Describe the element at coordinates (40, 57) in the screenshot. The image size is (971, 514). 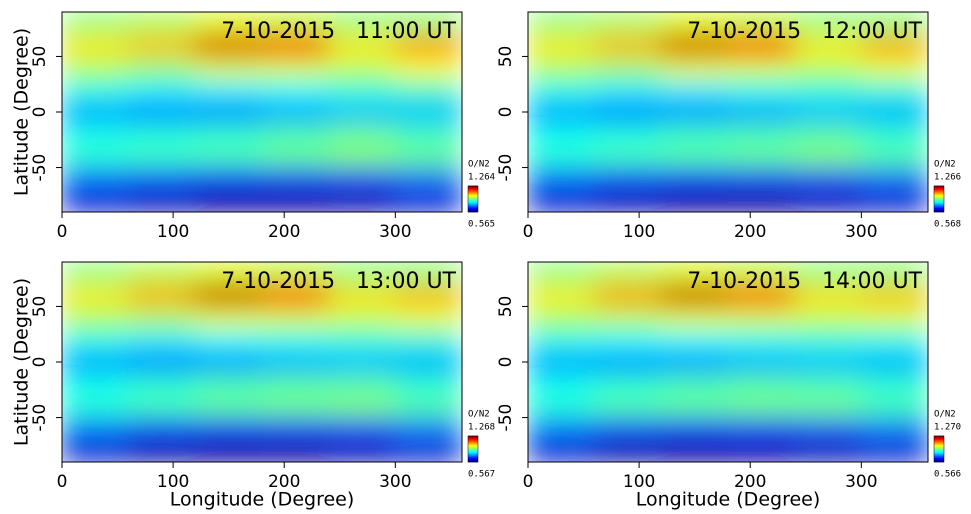
I see `y-tick-label: 50` at that location.